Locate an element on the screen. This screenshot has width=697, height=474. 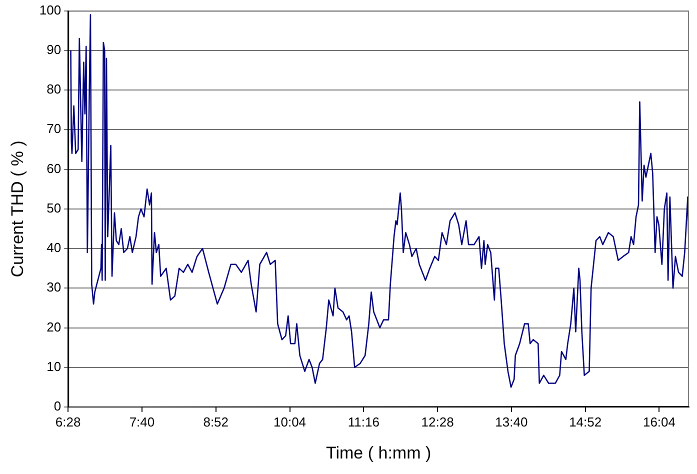
y-tick-label: 50 is located at coordinates (54, 208).